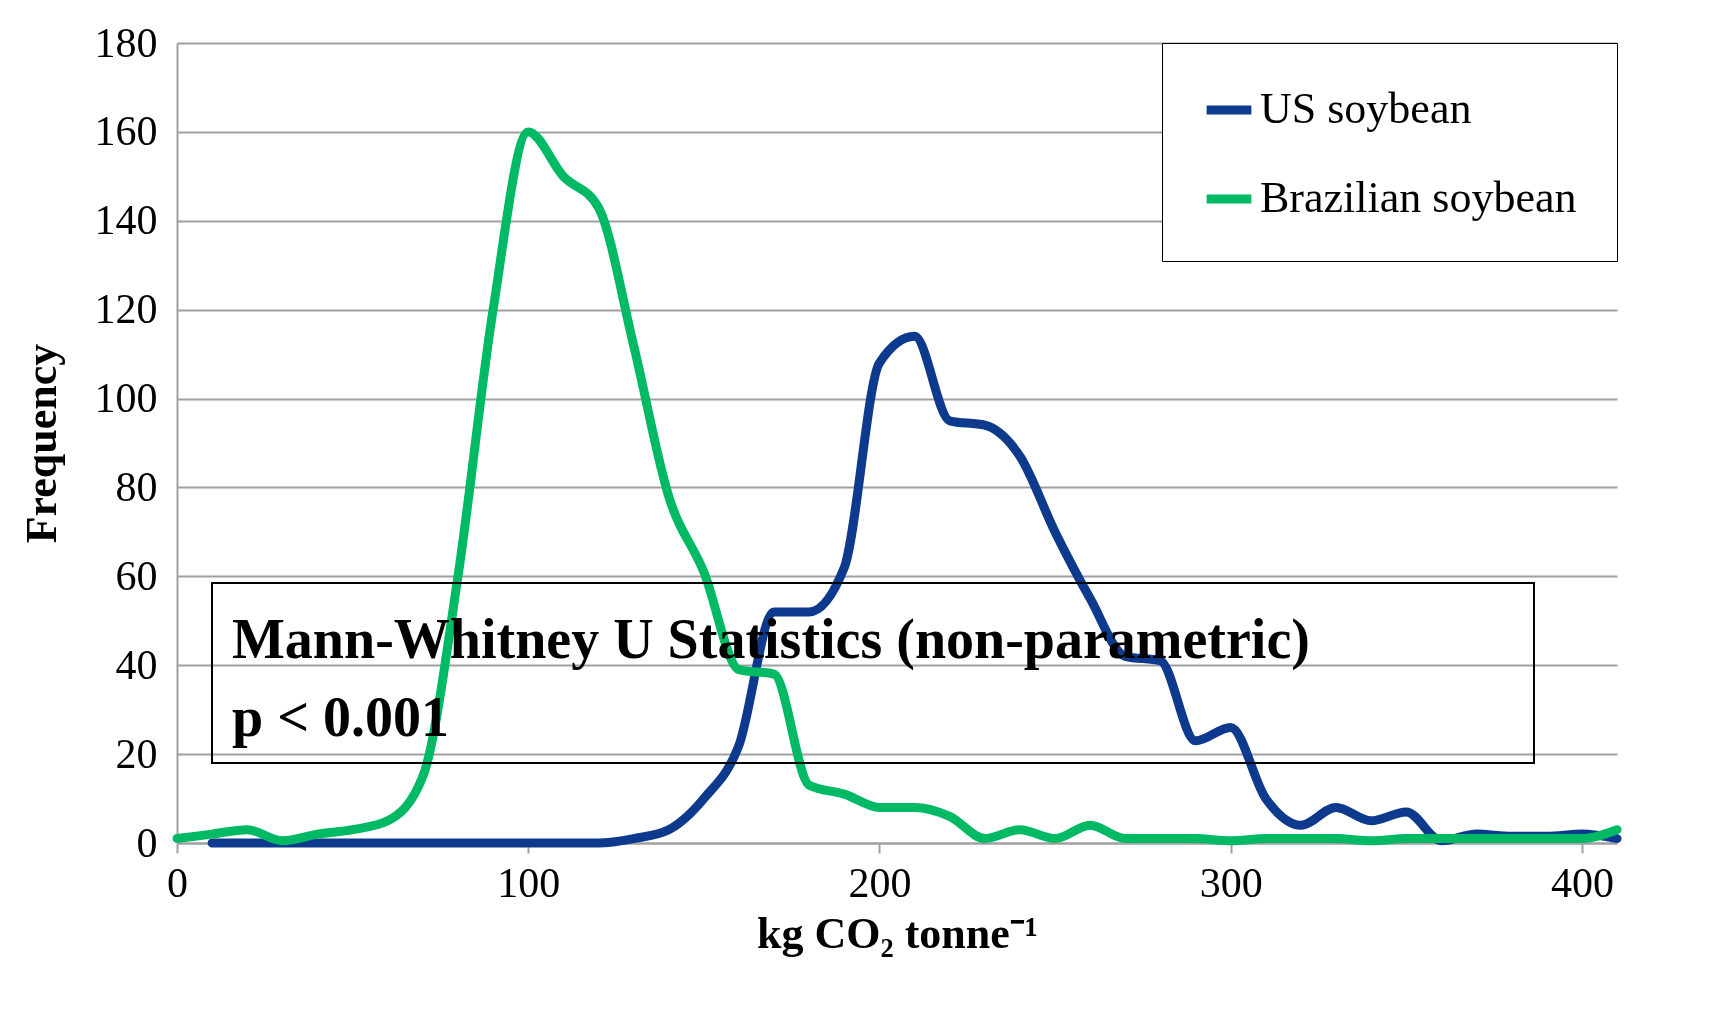 Image resolution: width=1727 pixels, height=1011 pixels. What do you see at coordinates (880, 882) in the screenshot?
I see `x-tick-label: 200` at bounding box center [880, 882].